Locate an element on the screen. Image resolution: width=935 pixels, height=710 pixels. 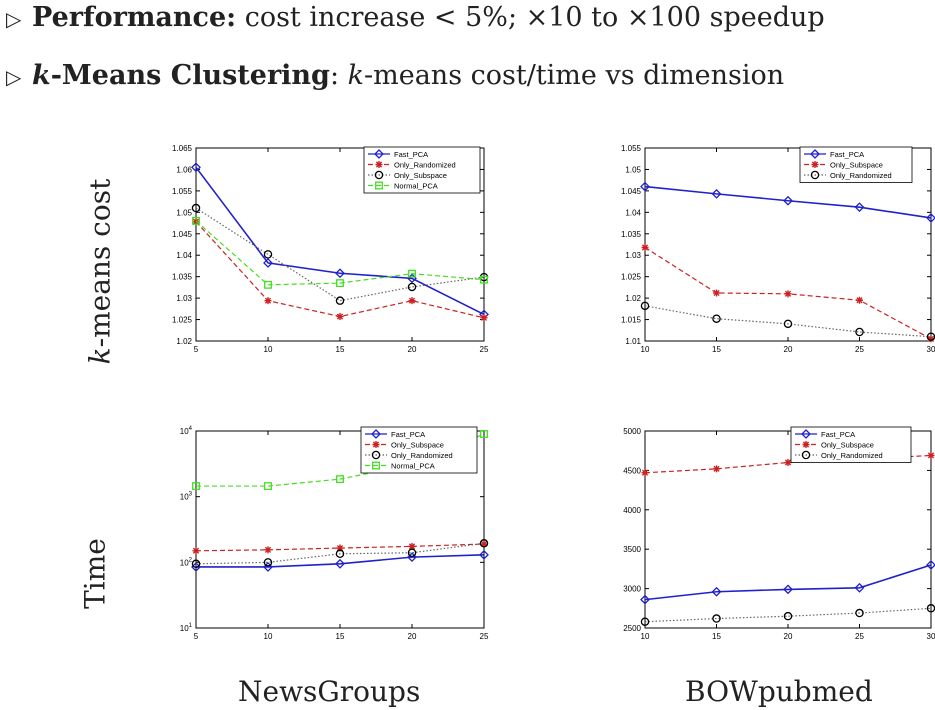
row-label-time: Time is located at coordinates (95, 573).